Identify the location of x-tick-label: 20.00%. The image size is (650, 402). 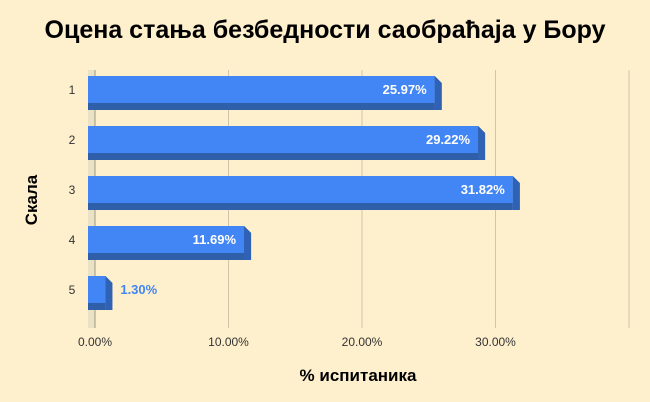
(362, 342).